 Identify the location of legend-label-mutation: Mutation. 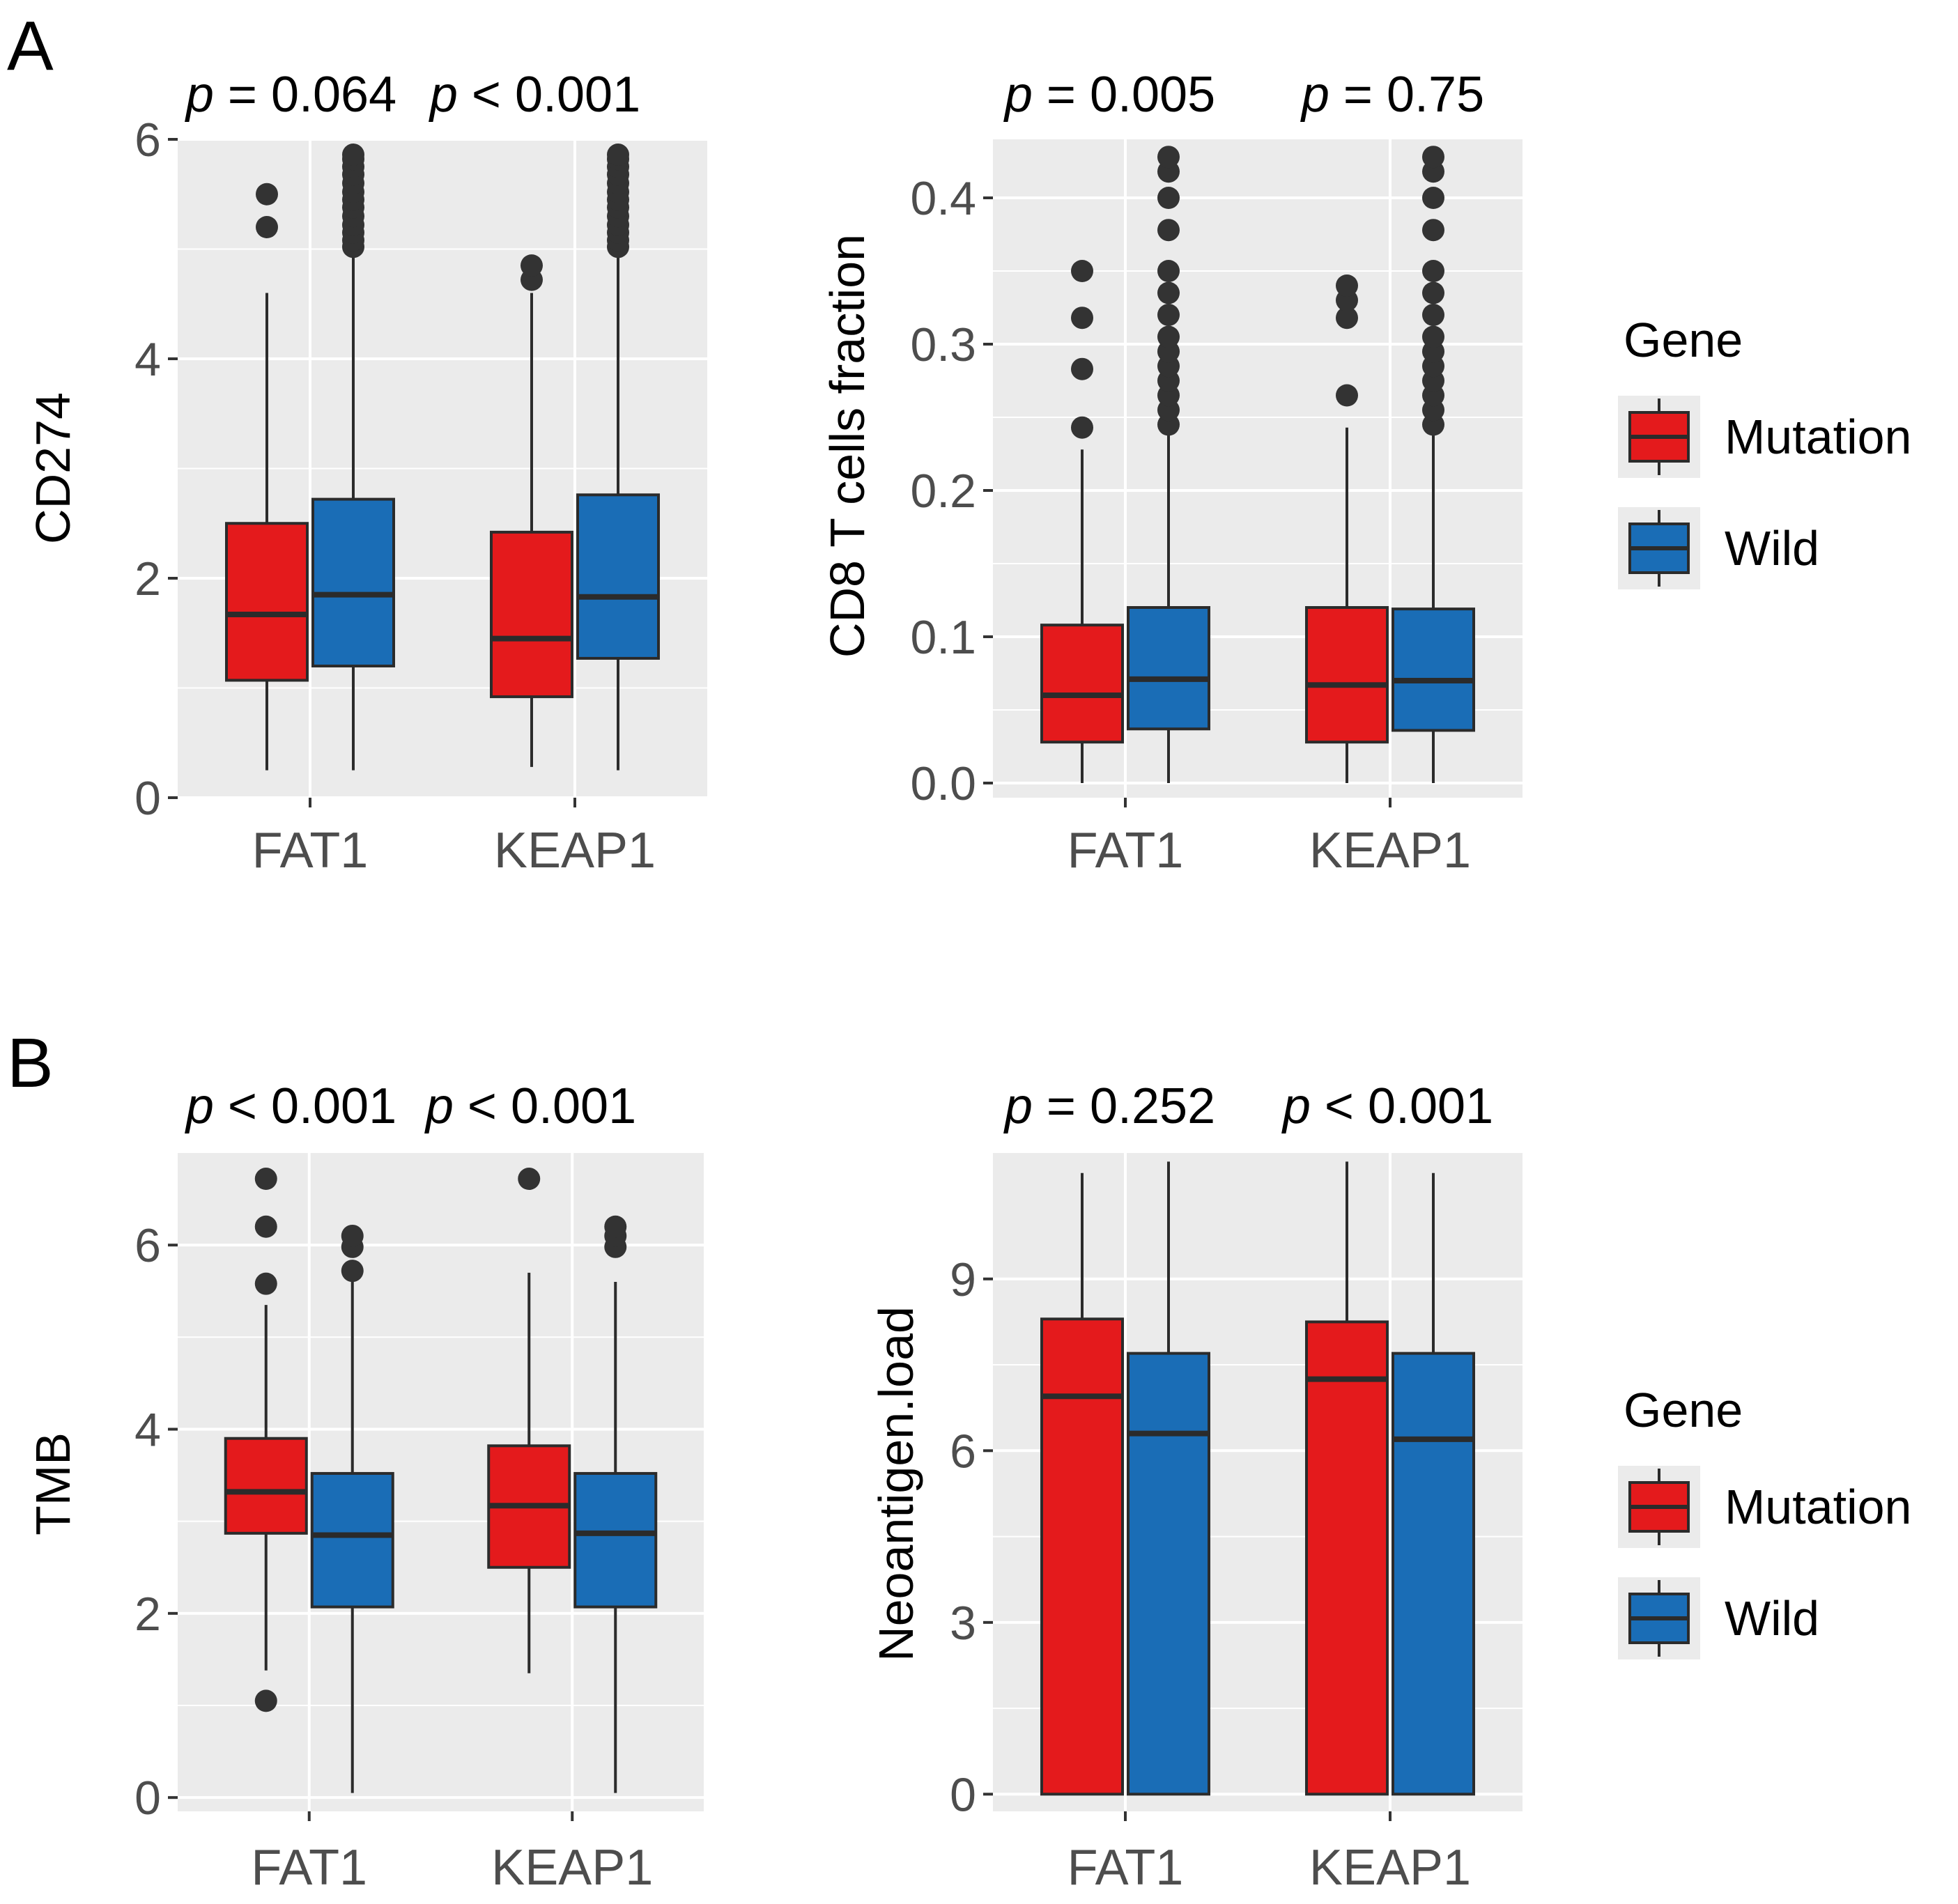
(1818, 1507).